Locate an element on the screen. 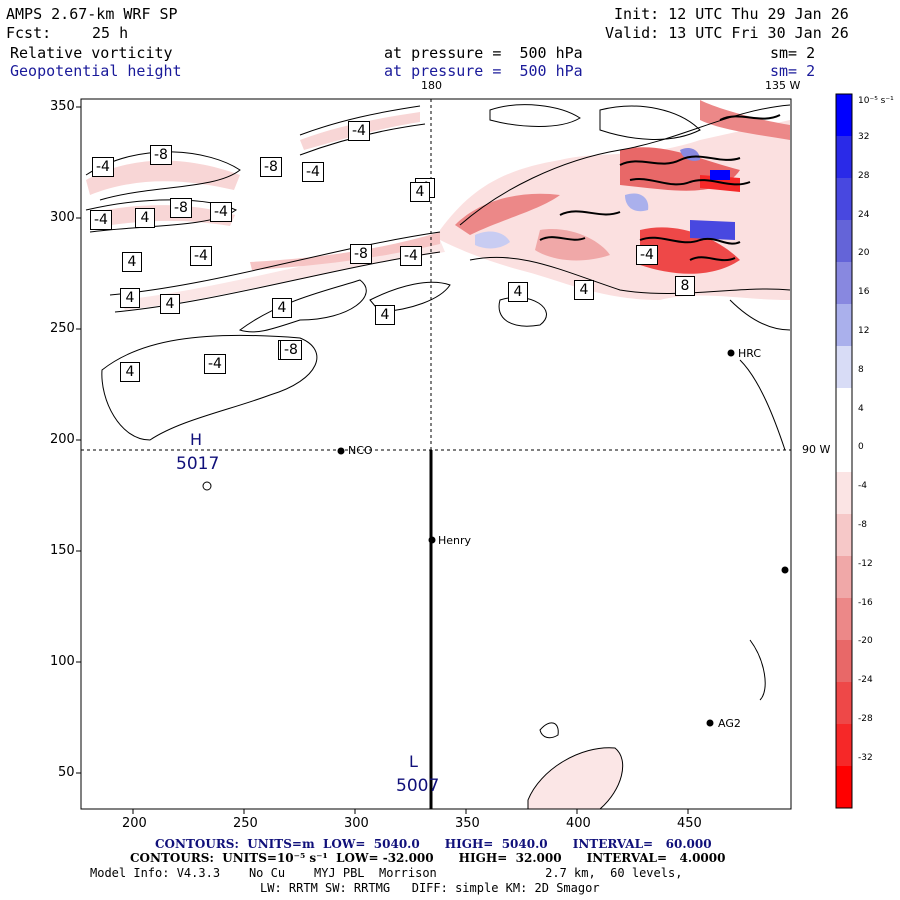 This screenshot has height=900, width=900. colorbar-tick-label: 28 is located at coordinates (864, 175).